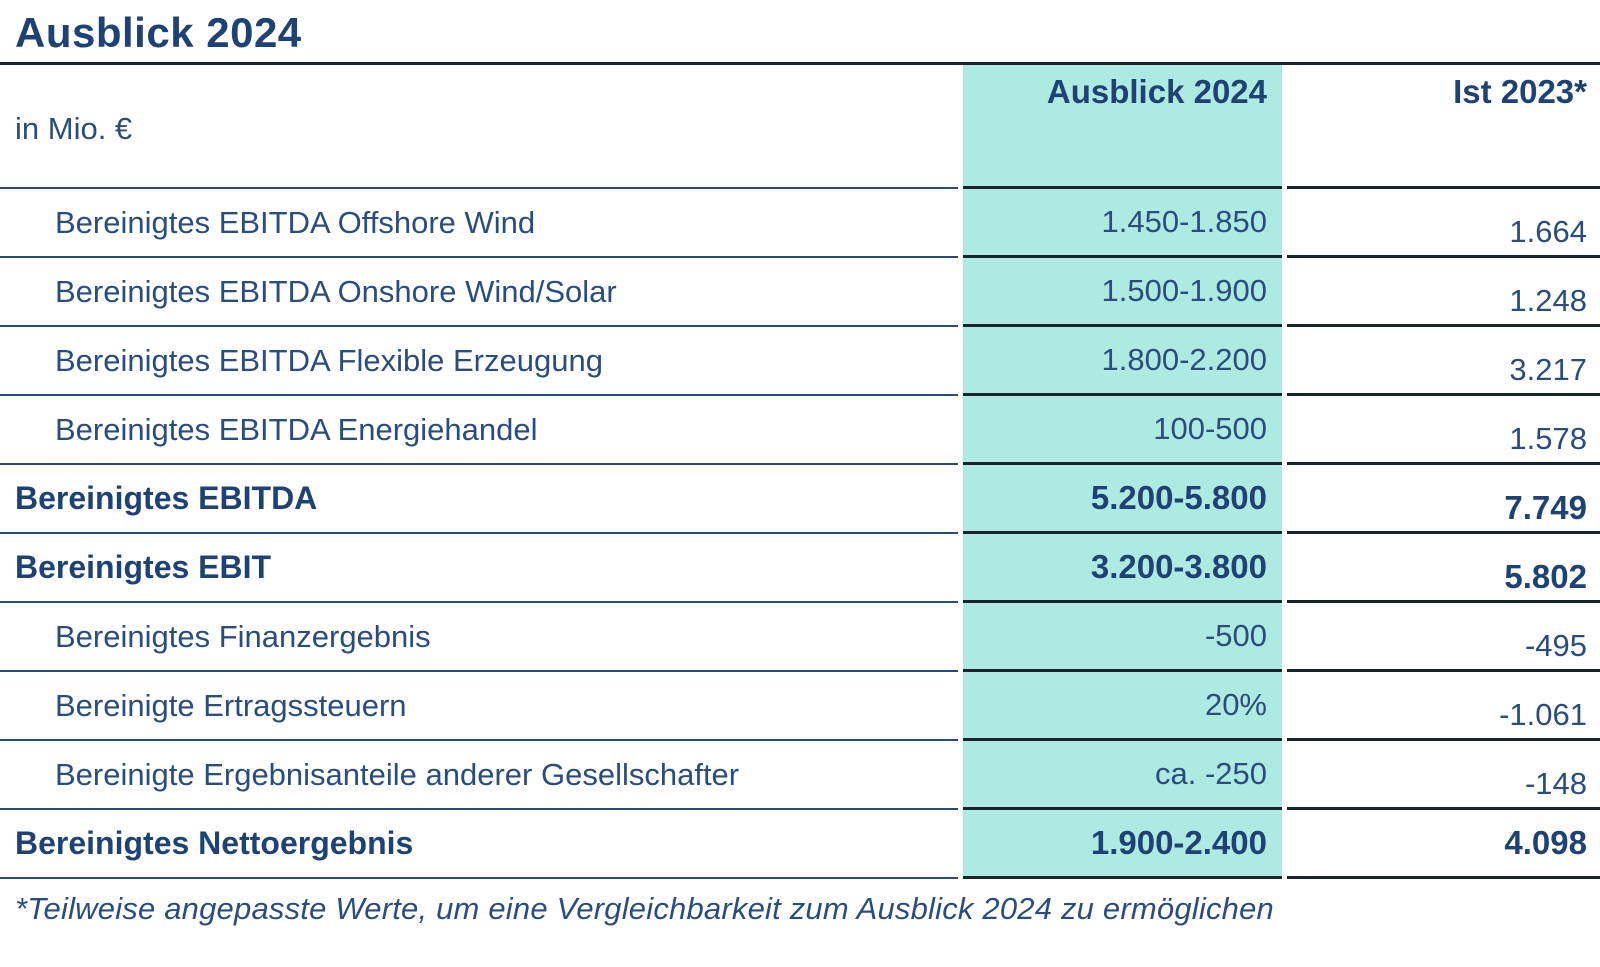 Image resolution: width=1600 pixels, height=967 pixels. What do you see at coordinates (1443, 292) in the screenshot?
I see `actual-value-cell: 1.248` at bounding box center [1443, 292].